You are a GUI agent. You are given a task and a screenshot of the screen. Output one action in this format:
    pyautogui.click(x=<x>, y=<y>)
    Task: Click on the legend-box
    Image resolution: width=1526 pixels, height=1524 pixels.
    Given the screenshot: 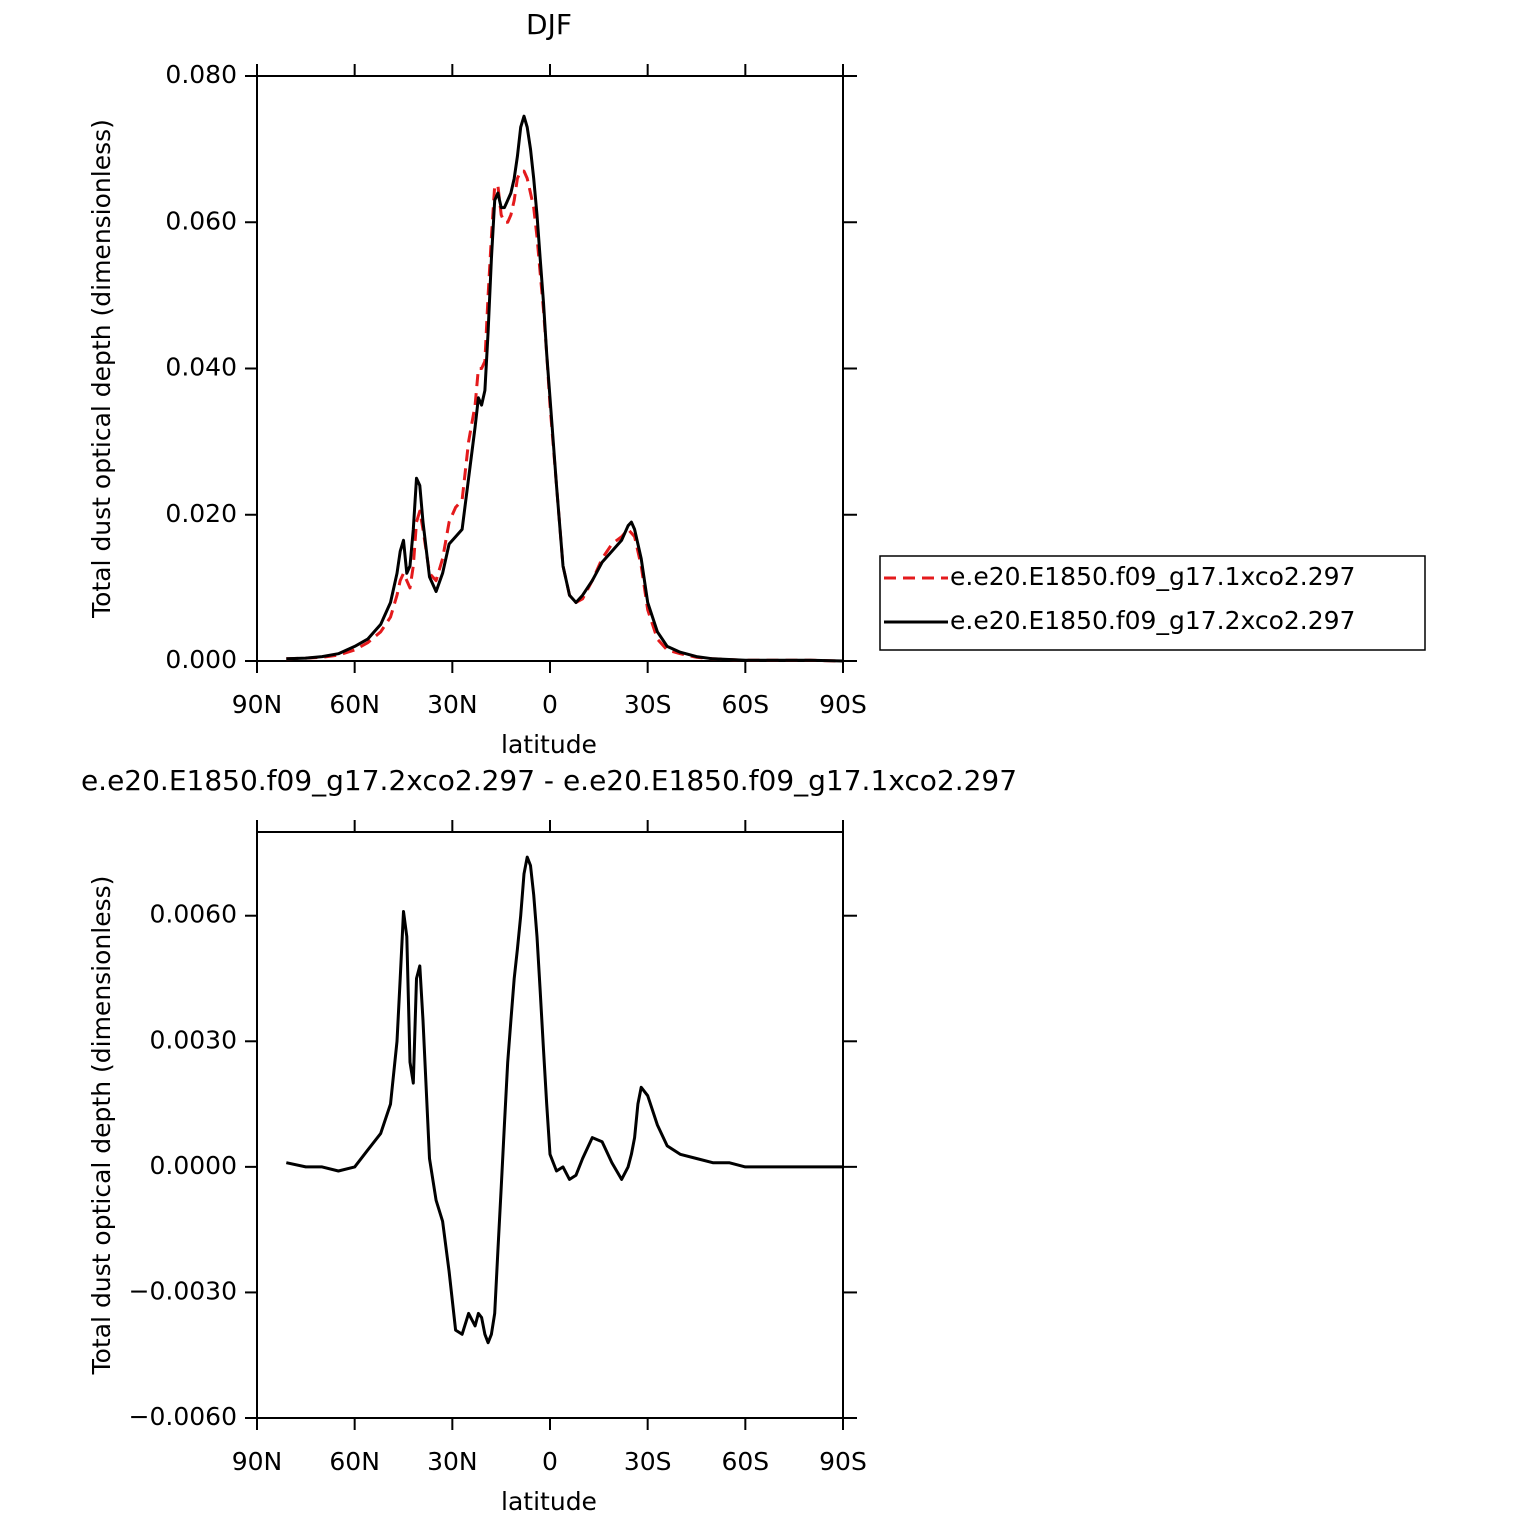 What is the action you would take?
    pyautogui.click(x=1152, y=603)
    